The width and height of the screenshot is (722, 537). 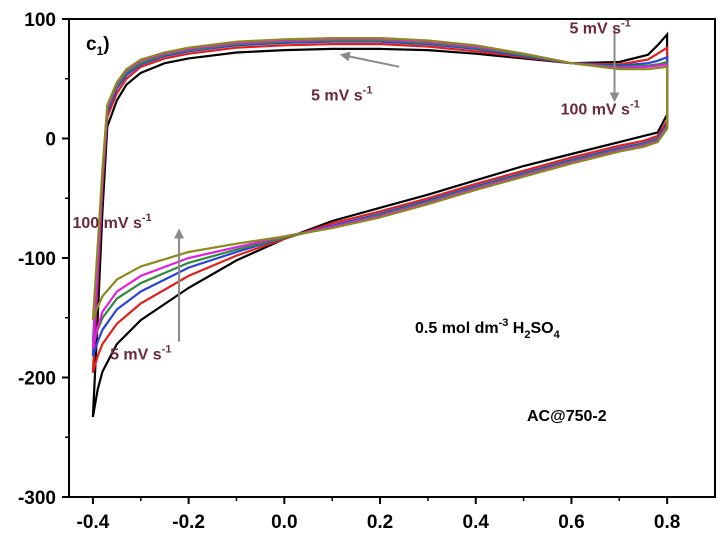 I want to click on y-tick-label: -300, so click(x=37, y=498).